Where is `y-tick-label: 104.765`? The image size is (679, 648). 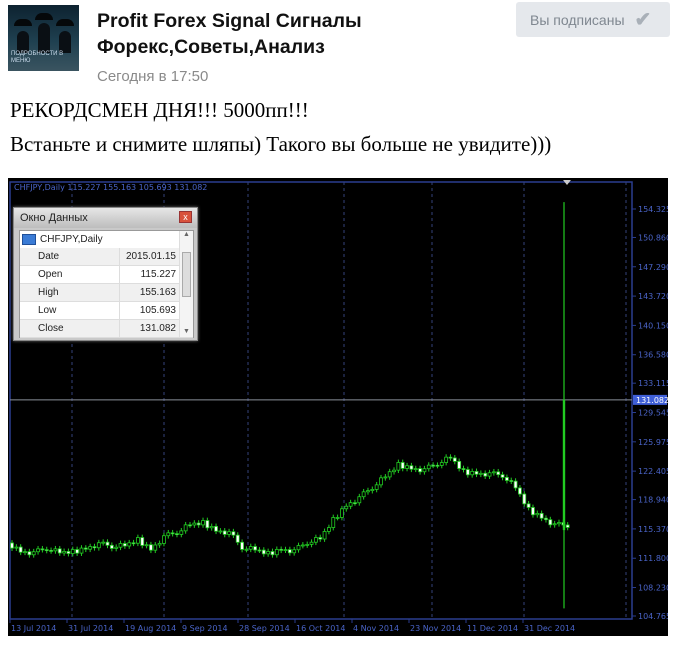 y-tick-label: 104.765 is located at coordinates (653, 616).